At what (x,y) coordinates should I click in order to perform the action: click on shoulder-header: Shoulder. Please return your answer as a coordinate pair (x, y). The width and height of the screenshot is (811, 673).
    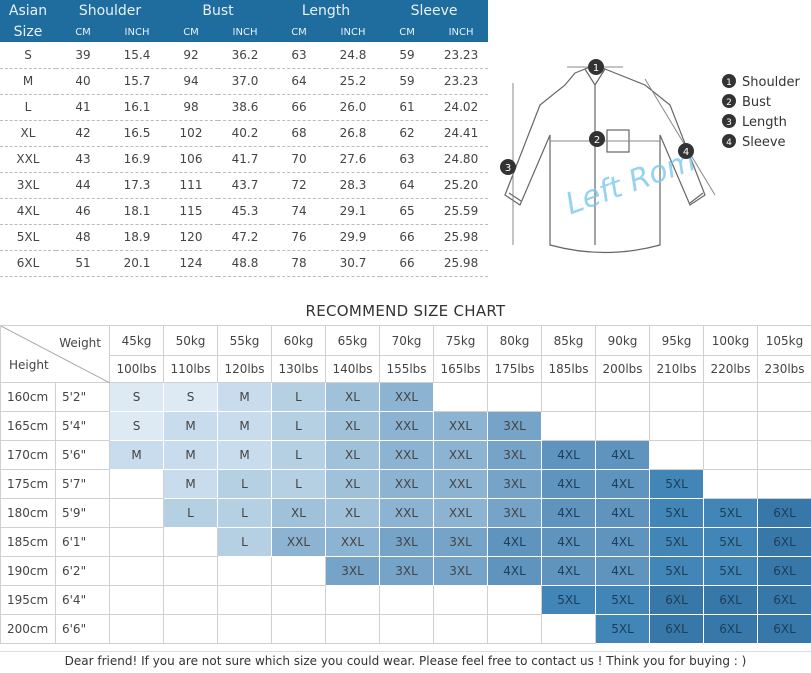
    Looking at the image, I should click on (110, 11).